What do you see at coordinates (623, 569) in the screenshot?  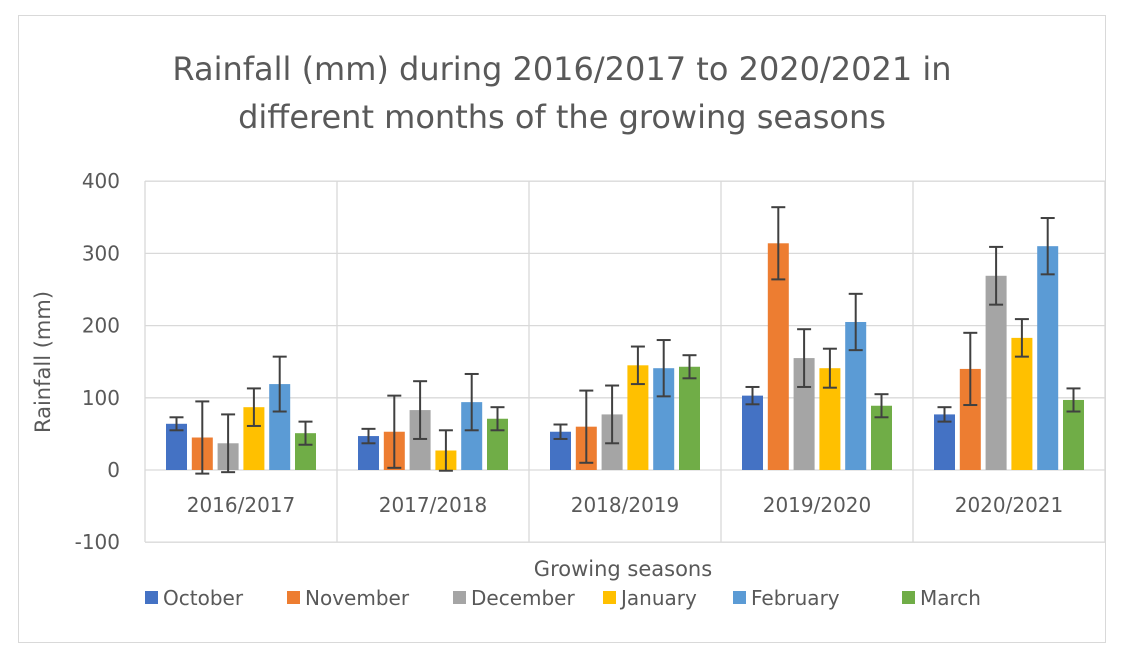 I see `x-axis-label: Growing seasons` at bounding box center [623, 569].